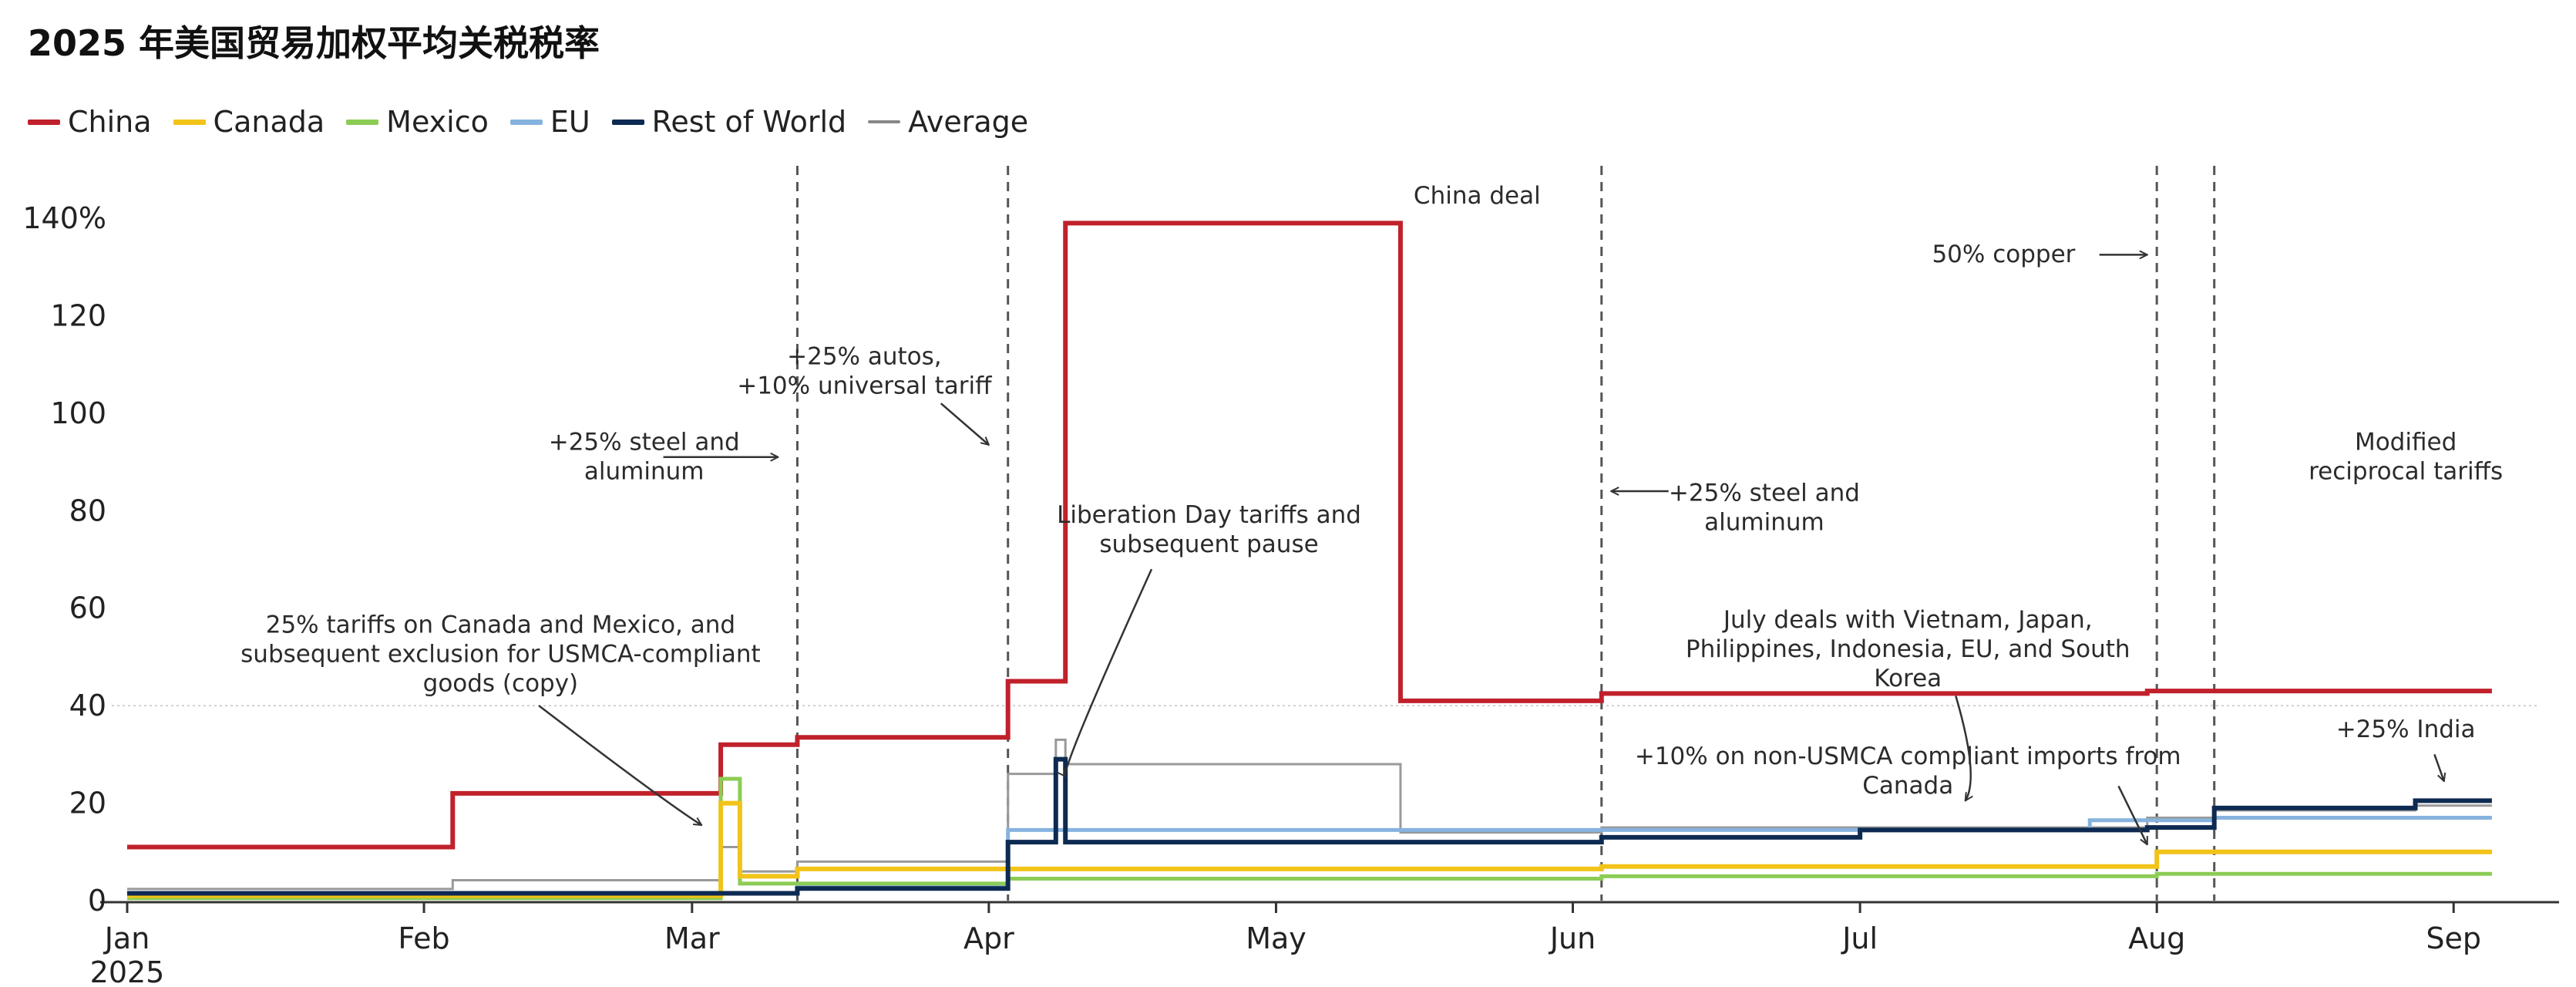  I want to click on y-tick-label: 20, so click(87, 803).